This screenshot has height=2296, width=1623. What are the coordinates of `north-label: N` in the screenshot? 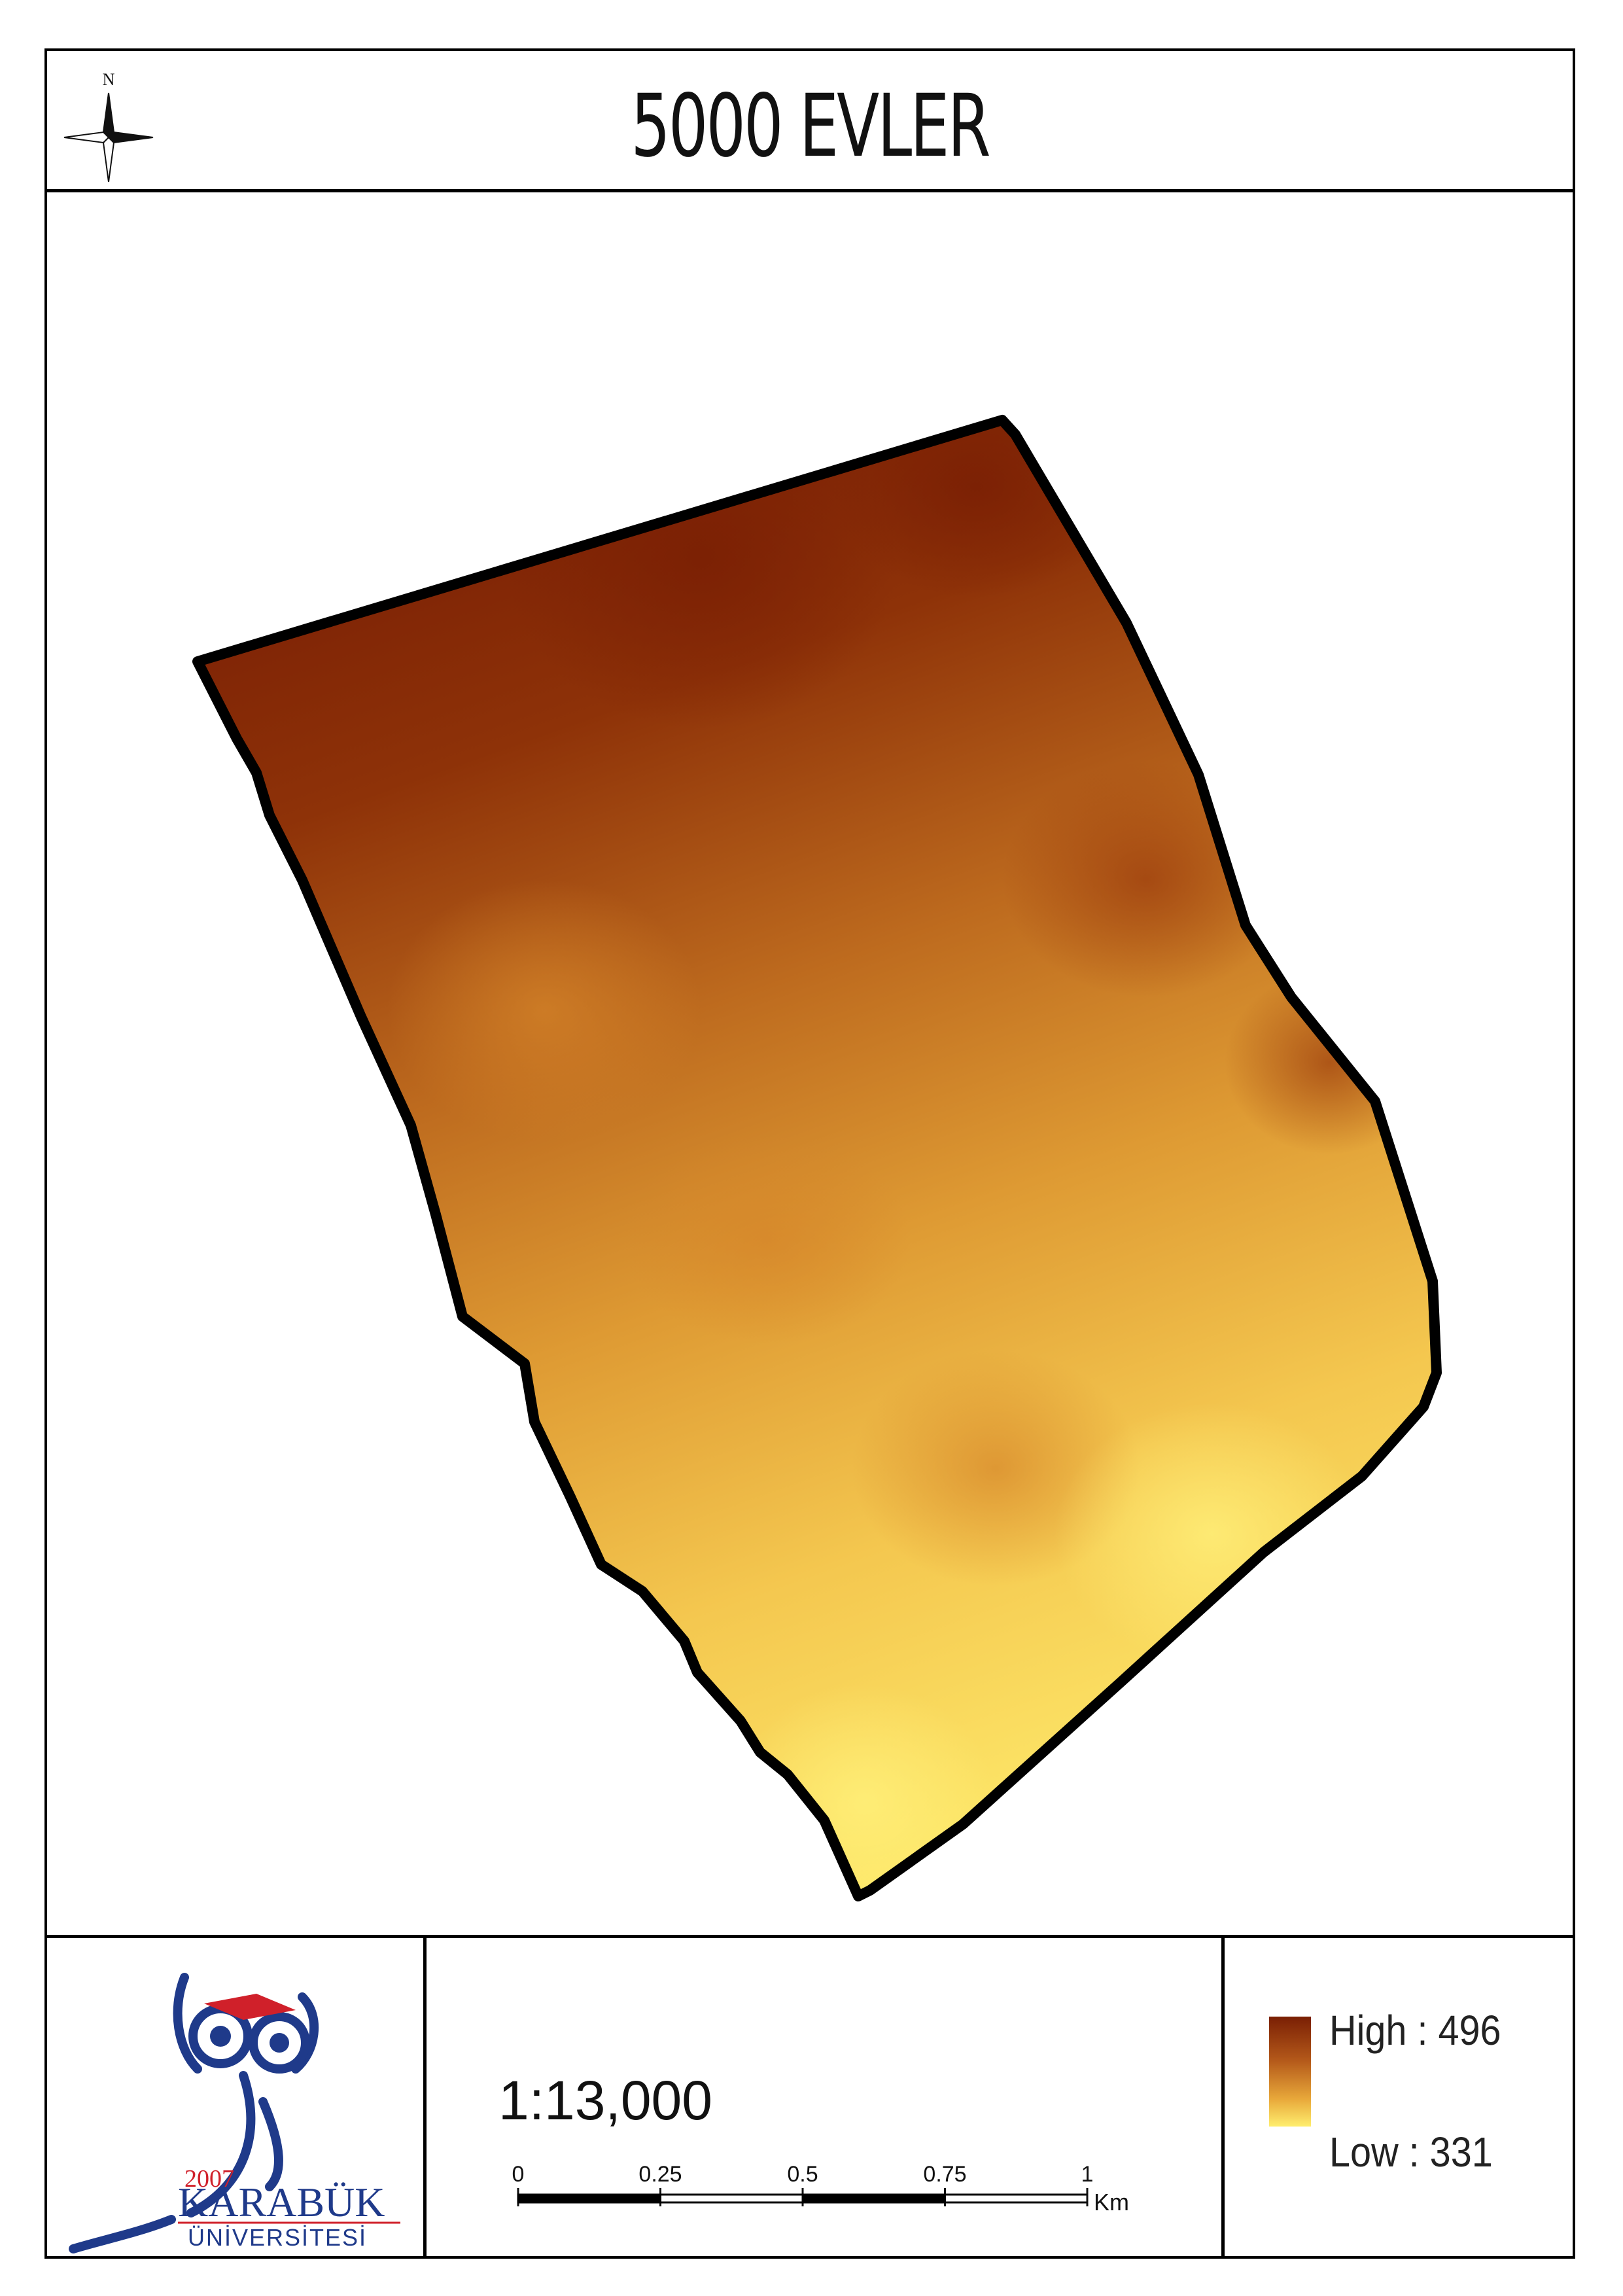 It's located at (109, 79).